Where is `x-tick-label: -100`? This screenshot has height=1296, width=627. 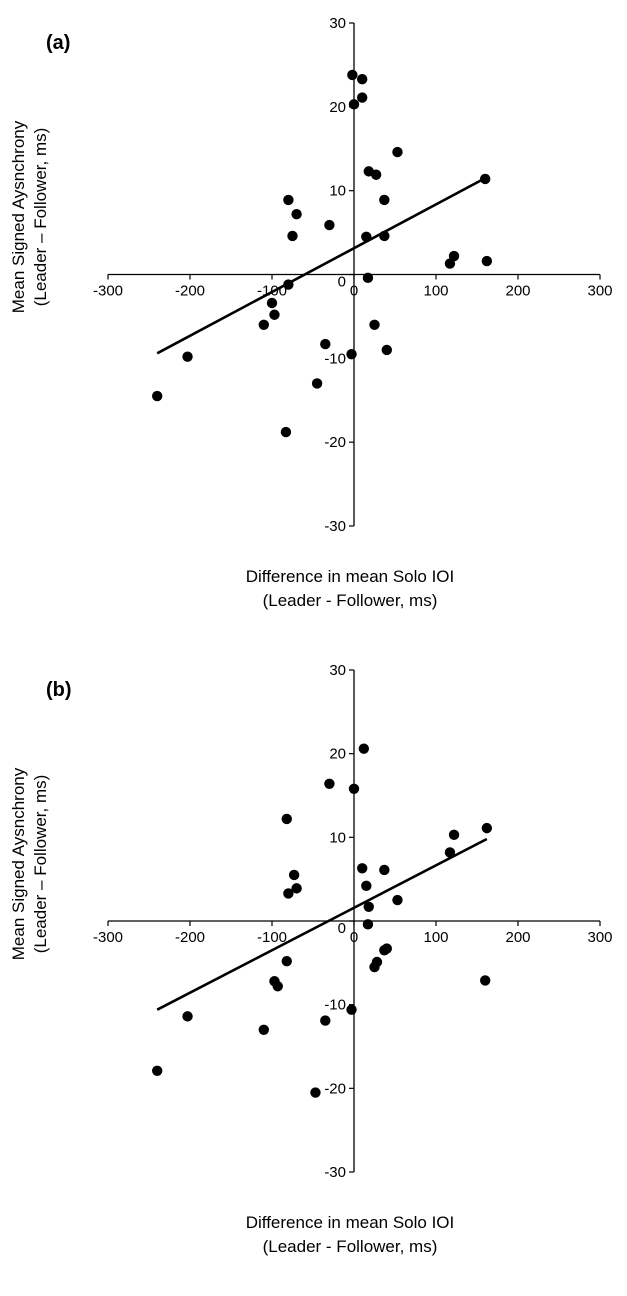
x-tick-label: -100 is located at coordinates (272, 937).